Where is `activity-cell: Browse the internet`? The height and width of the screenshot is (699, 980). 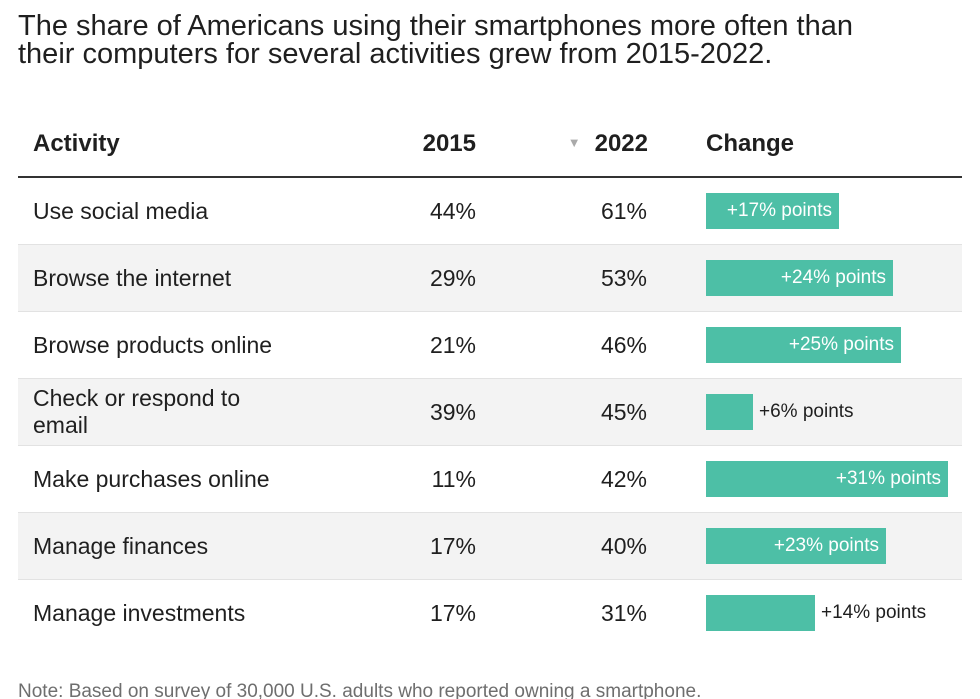
activity-cell: Browse the internet is located at coordinates (155, 278).